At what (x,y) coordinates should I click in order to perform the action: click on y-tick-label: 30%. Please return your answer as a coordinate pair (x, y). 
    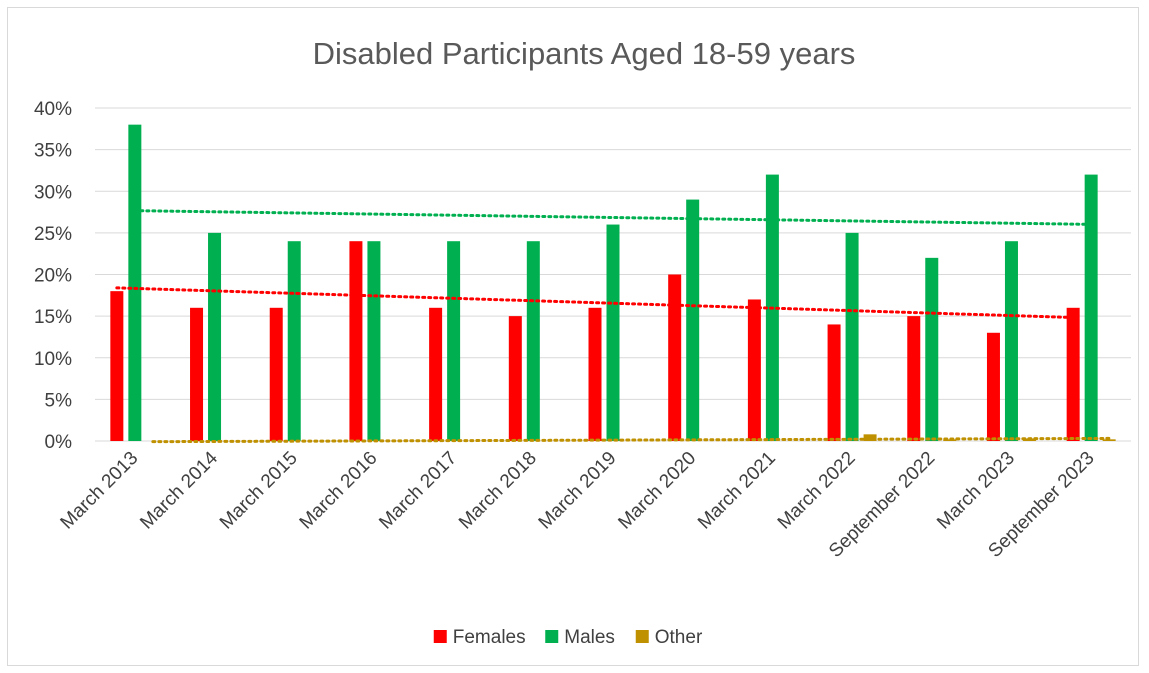
    Looking at the image, I should click on (53, 192).